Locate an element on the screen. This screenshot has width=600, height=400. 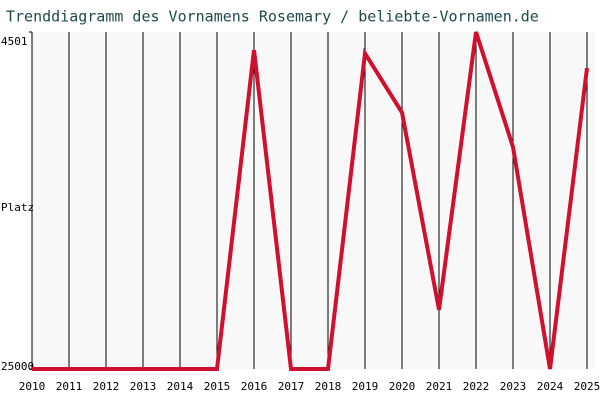
y-tick-label: 4501 is located at coordinates (14, 41).